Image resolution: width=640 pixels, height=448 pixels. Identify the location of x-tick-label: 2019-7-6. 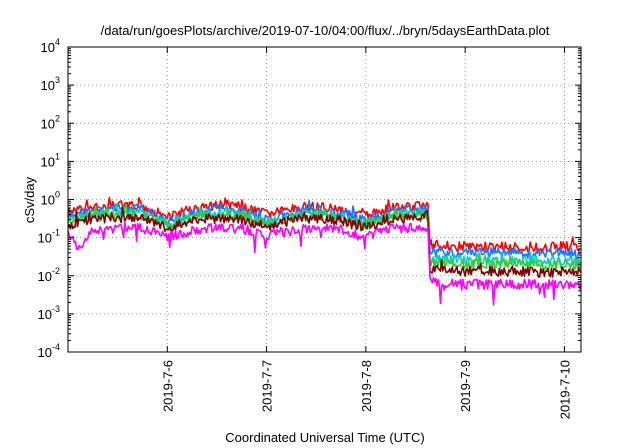
(167, 386).